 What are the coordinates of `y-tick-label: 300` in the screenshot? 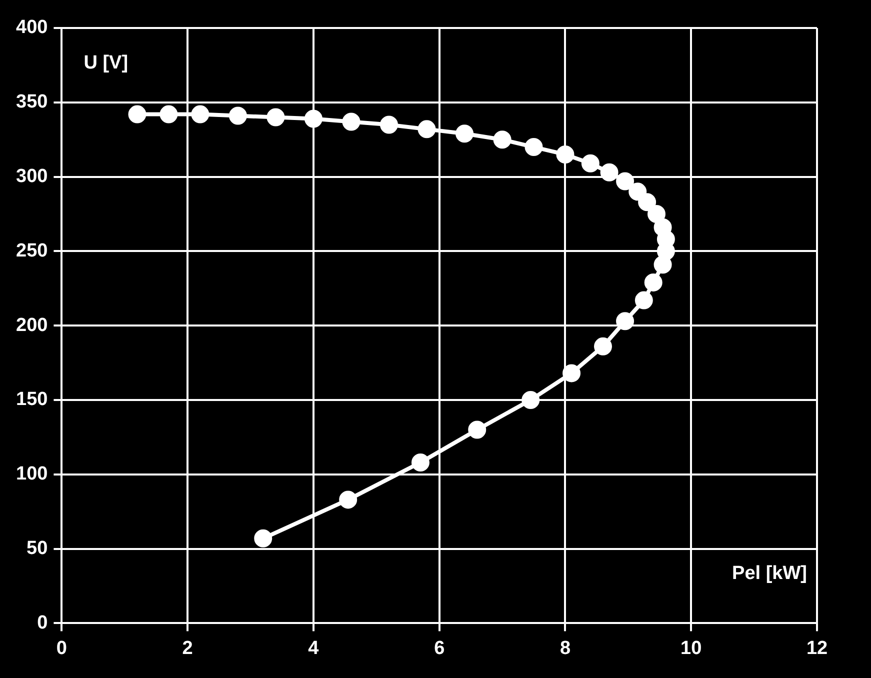 It's located at (32, 177).